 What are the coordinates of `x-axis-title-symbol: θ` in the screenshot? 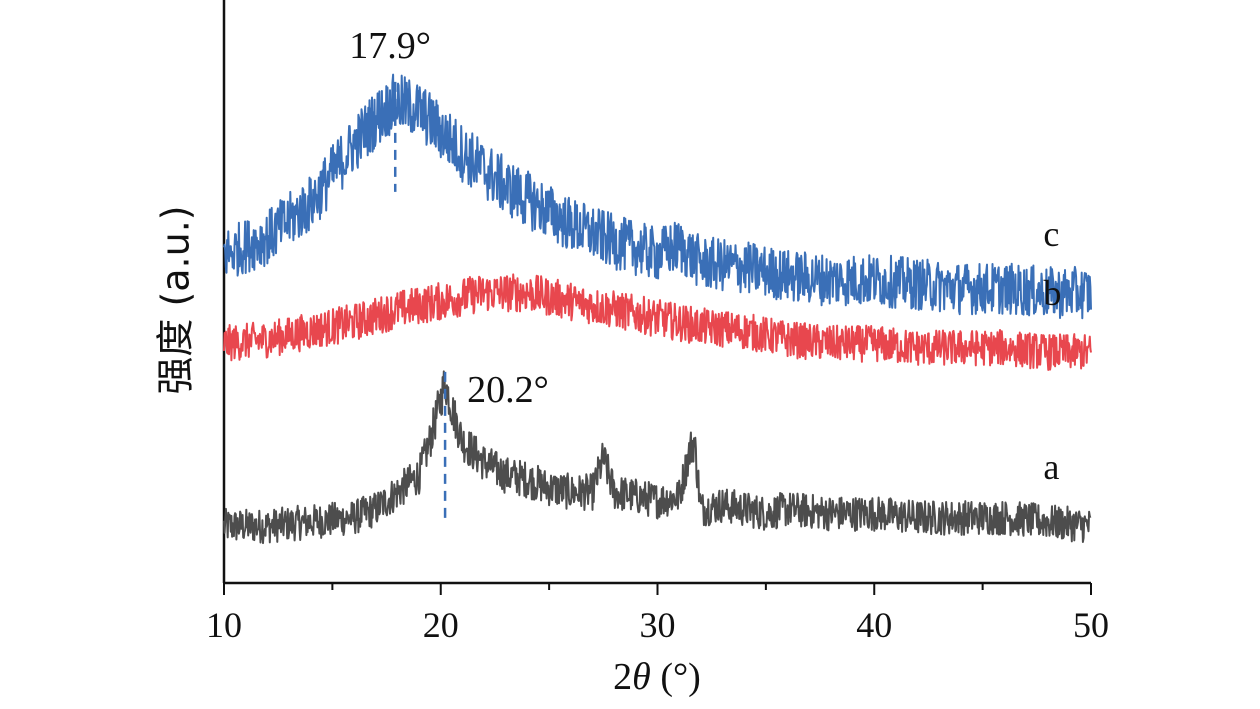 It's located at (641, 677).